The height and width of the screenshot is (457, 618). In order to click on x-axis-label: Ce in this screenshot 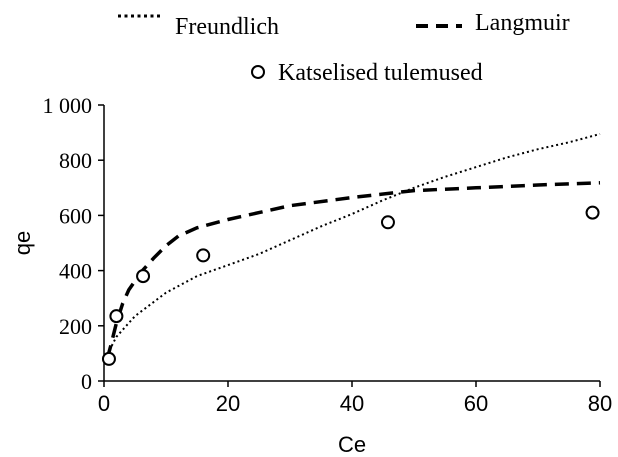, I will do `click(352, 444)`.